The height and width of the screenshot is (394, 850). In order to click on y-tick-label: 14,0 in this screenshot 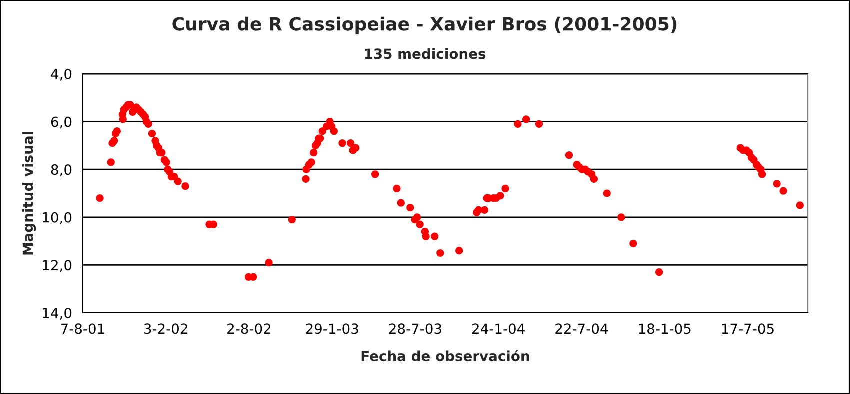, I will do `click(57, 314)`.